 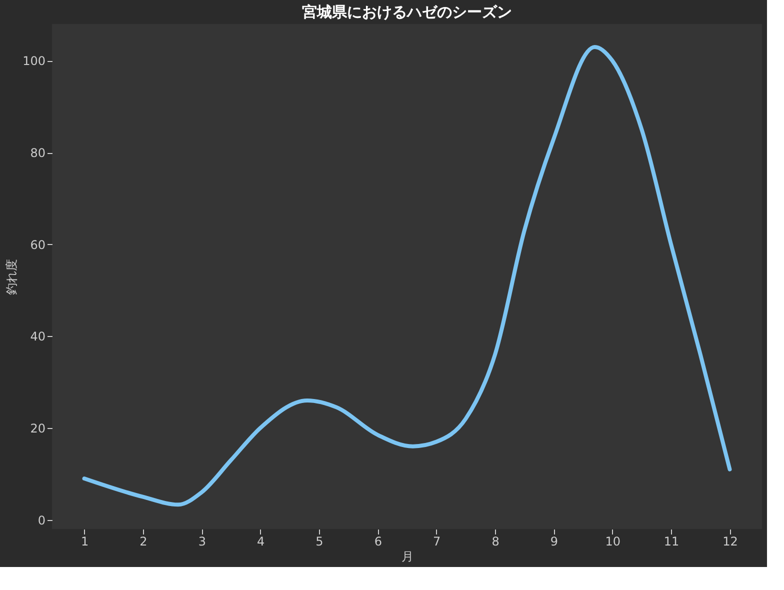 I want to click on x-axis-title: 月, so click(x=408, y=557).